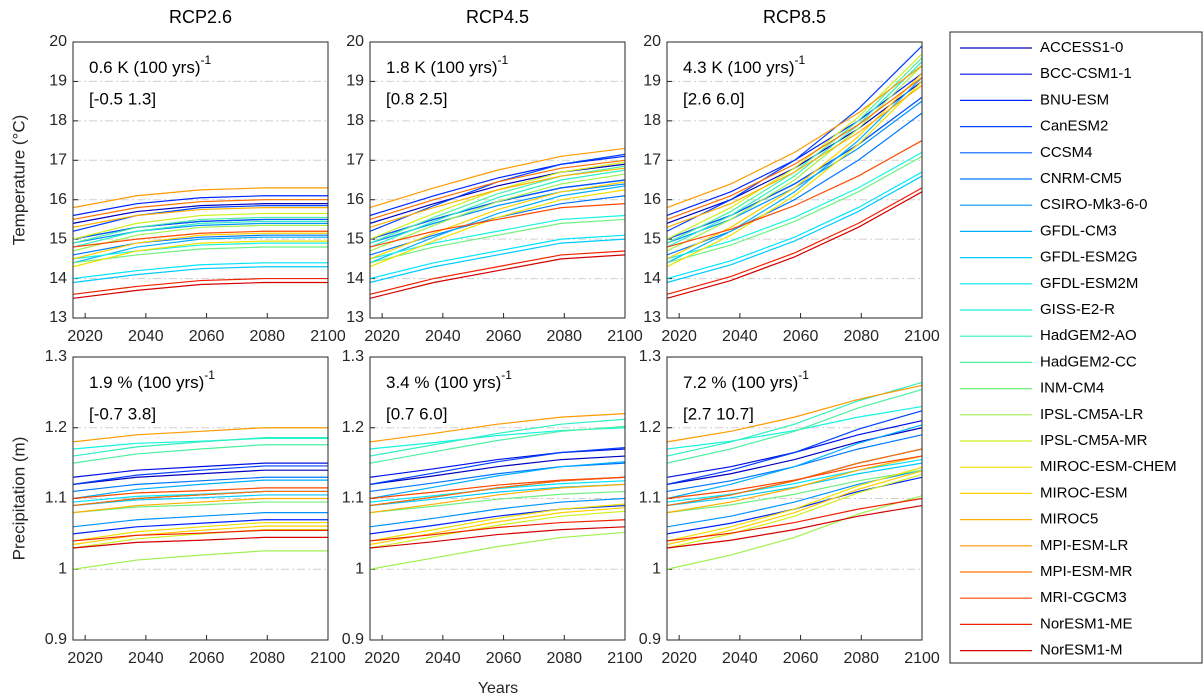 This screenshot has height=698, width=1203. I want to click on y-axis-label: Temperature (°C), so click(18, 180).